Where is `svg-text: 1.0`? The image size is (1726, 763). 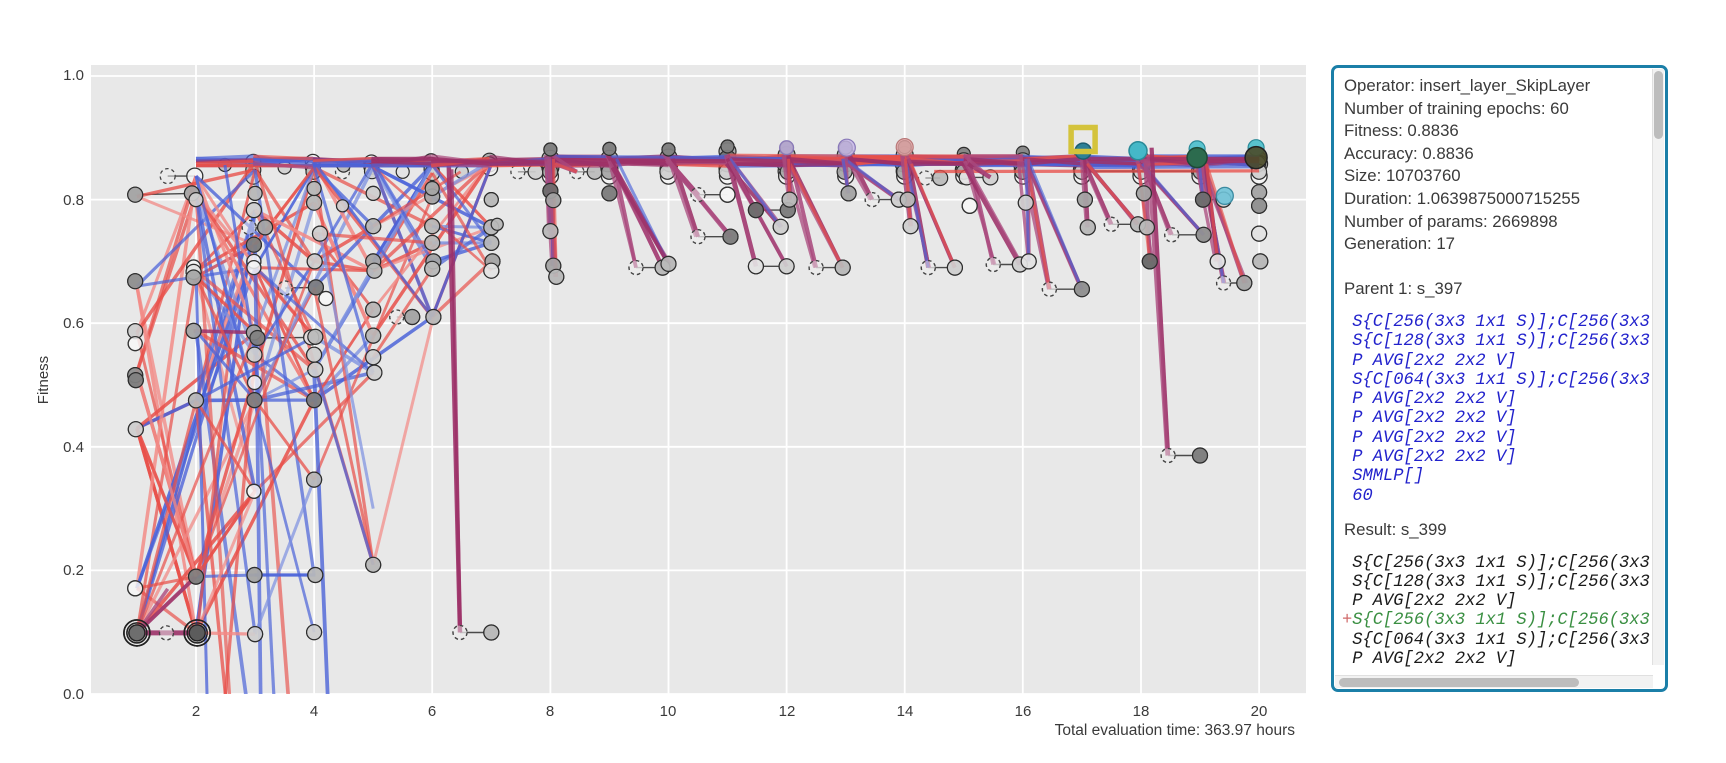 svg-text: 1.0 is located at coordinates (73, 75).